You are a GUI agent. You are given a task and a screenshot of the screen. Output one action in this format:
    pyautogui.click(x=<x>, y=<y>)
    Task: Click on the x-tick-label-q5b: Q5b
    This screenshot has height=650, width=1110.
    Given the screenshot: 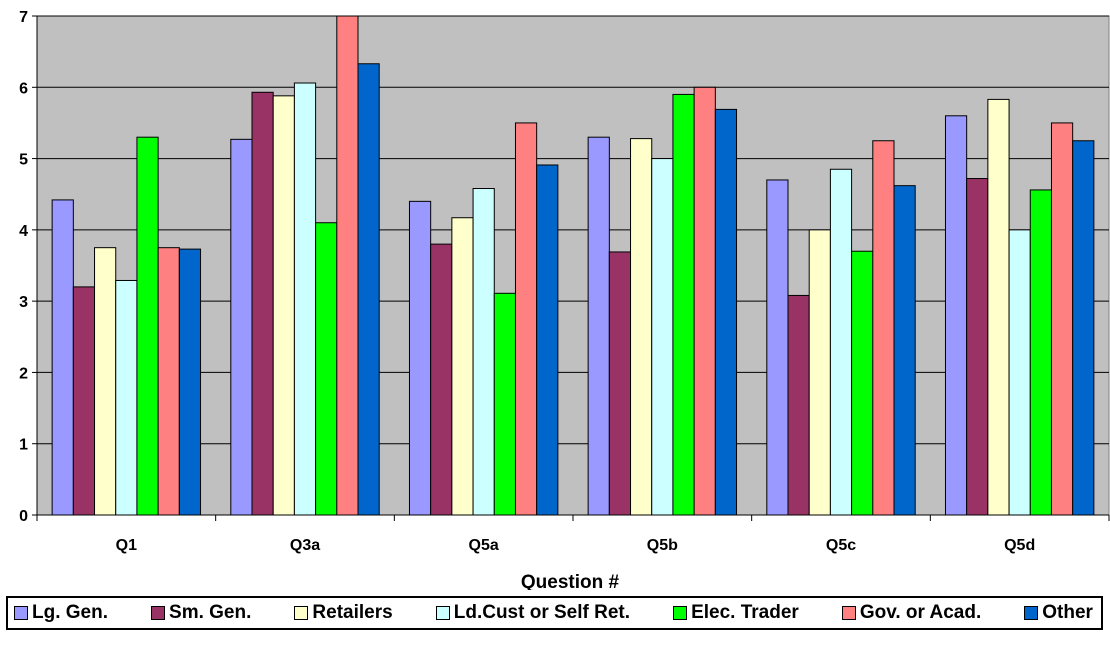 What is the action you would take?
    pyautogui.click(x=662, y=545)
    